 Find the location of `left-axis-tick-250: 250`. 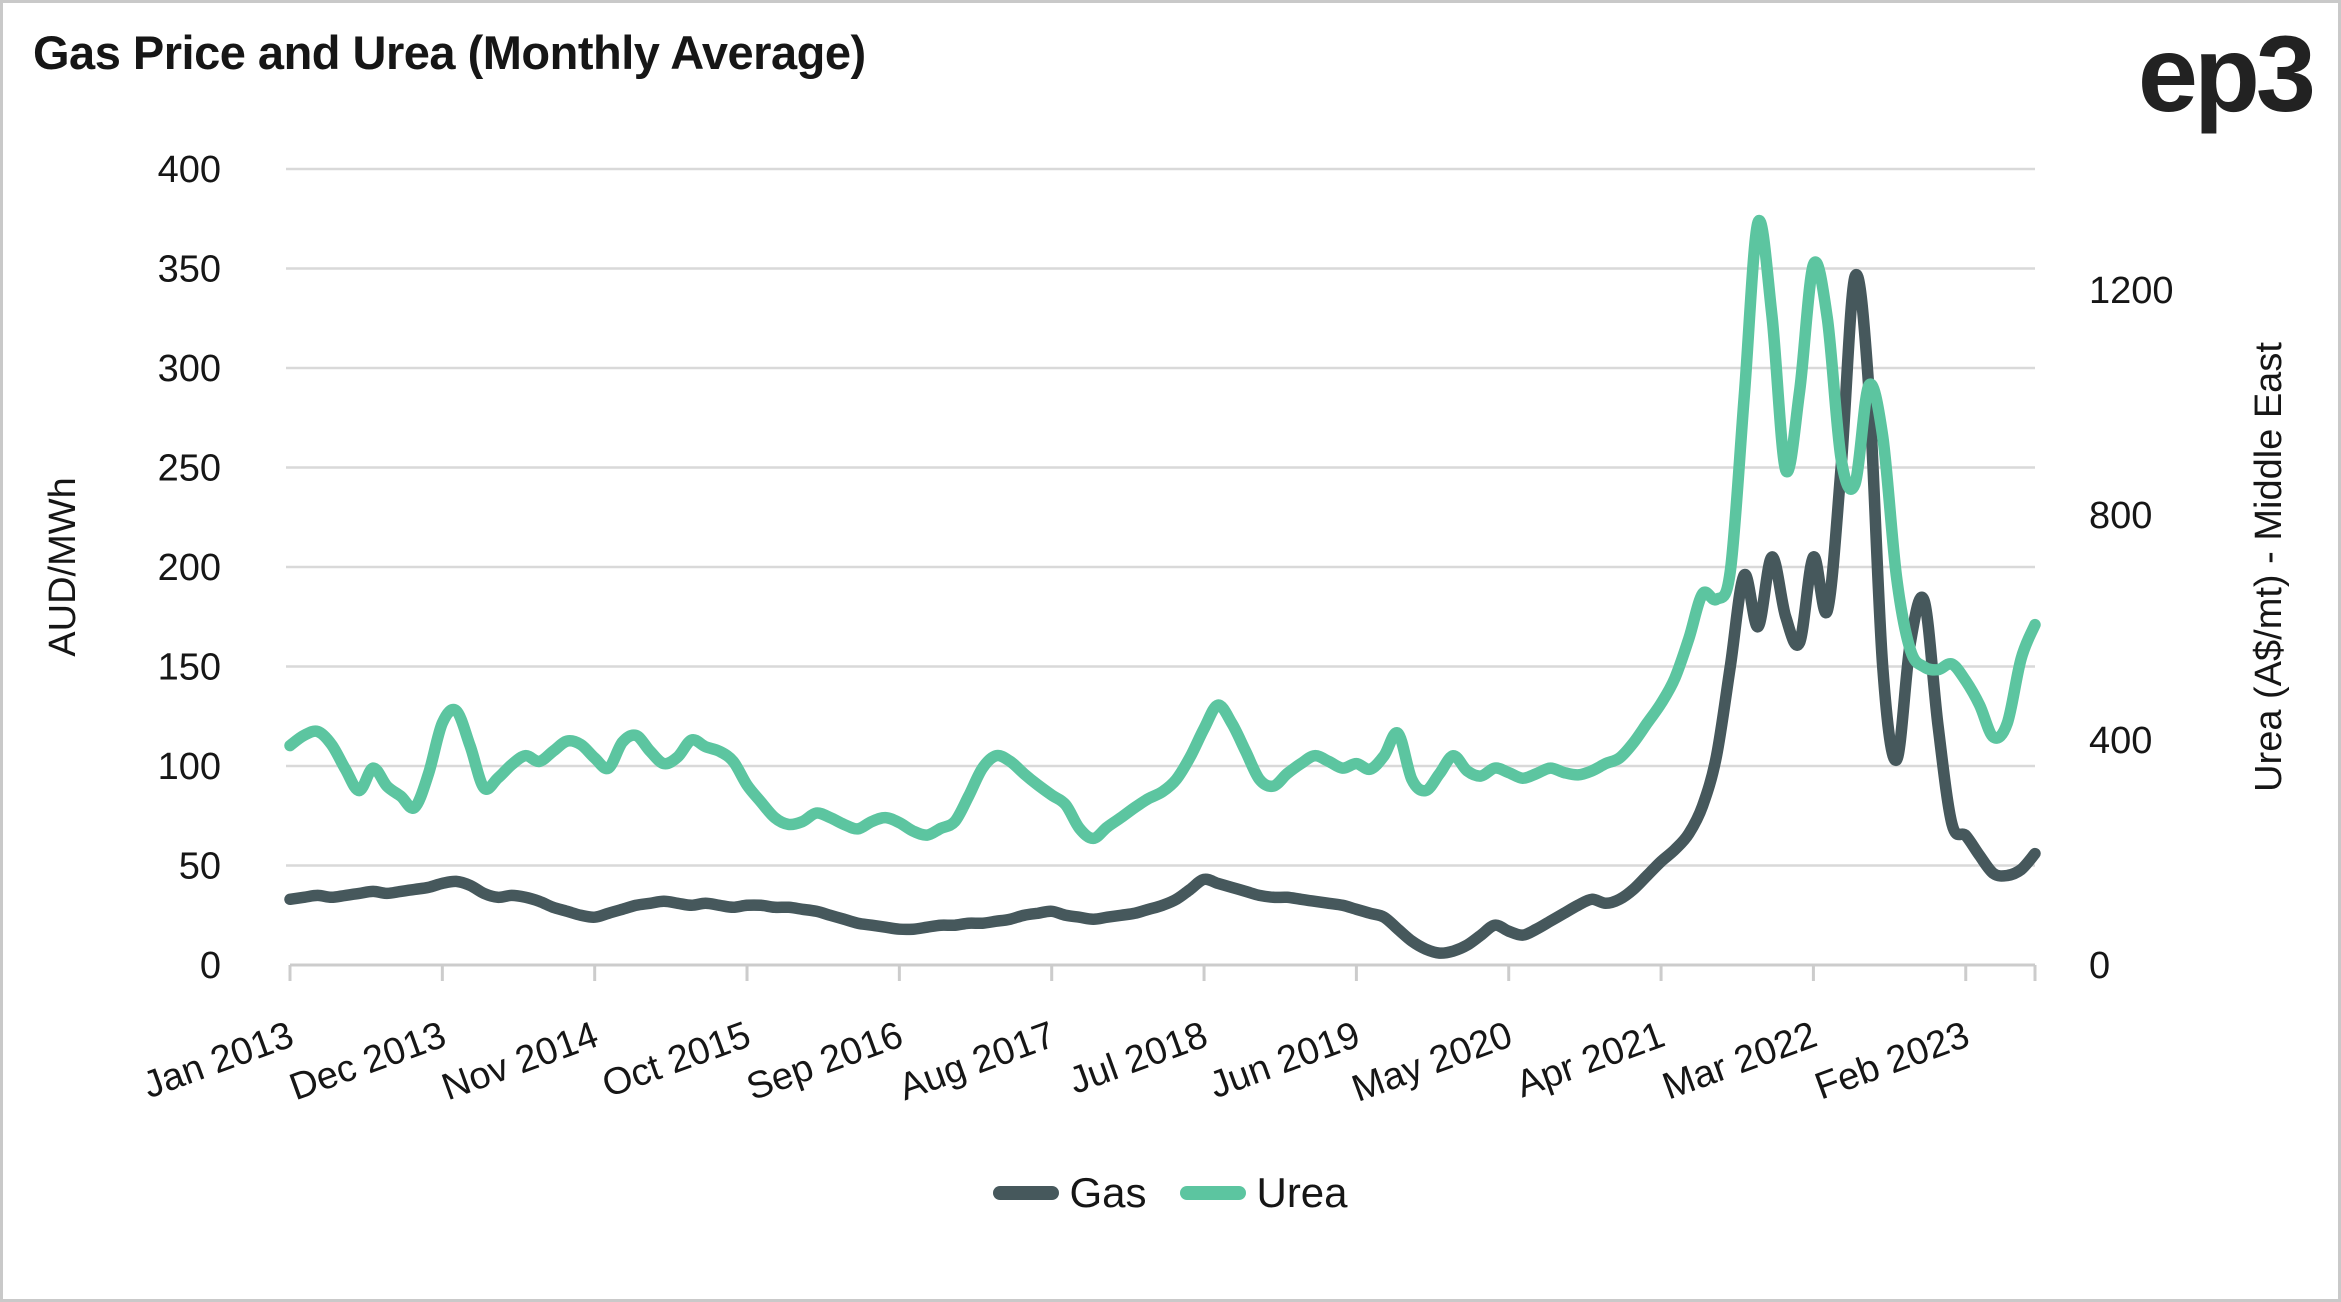

left-axis-tick-250: 250 is located at coordinates (189, 469).